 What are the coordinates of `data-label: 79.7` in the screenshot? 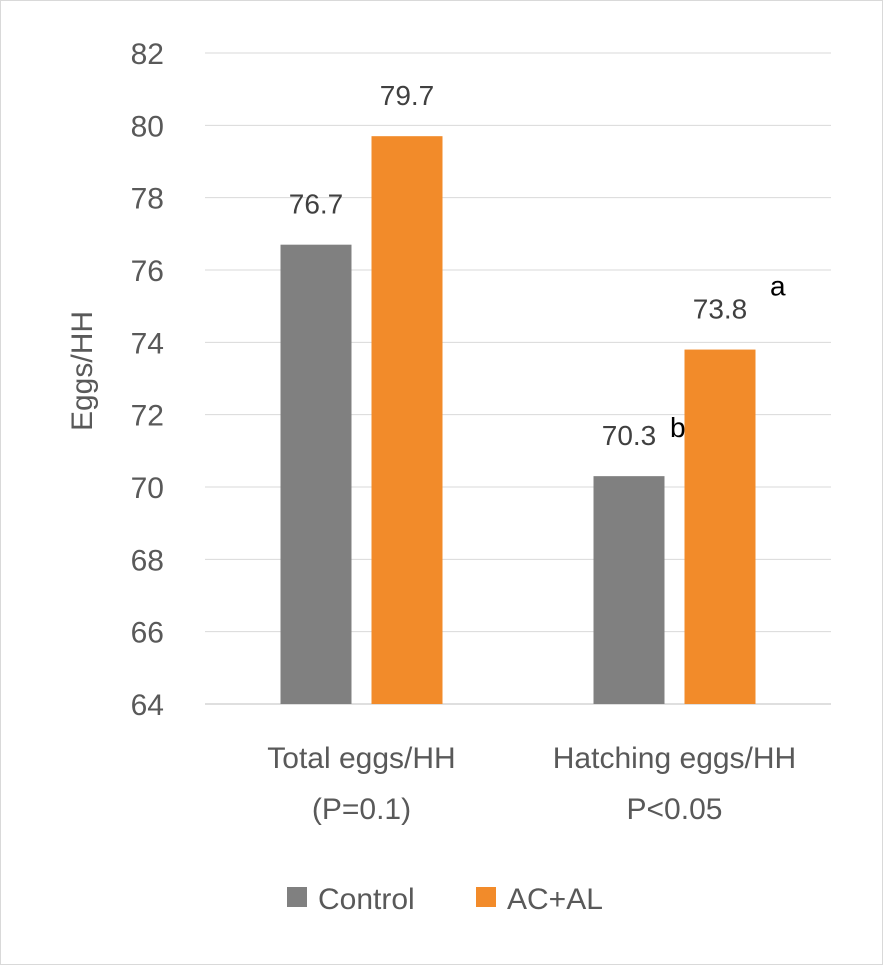 It's located at (407, 95).